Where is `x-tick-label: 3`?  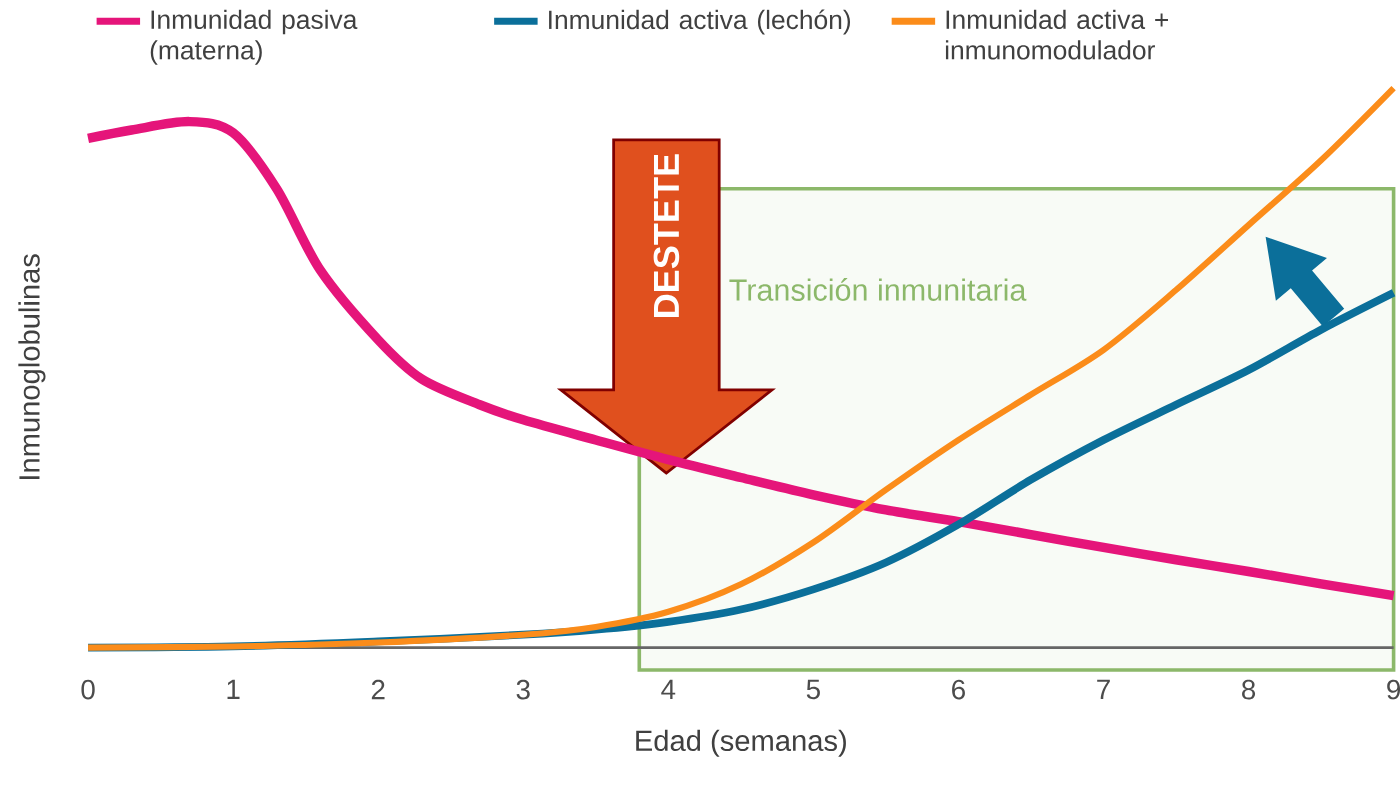
x-tick-label: 3 is located at coordinates (523, 689).